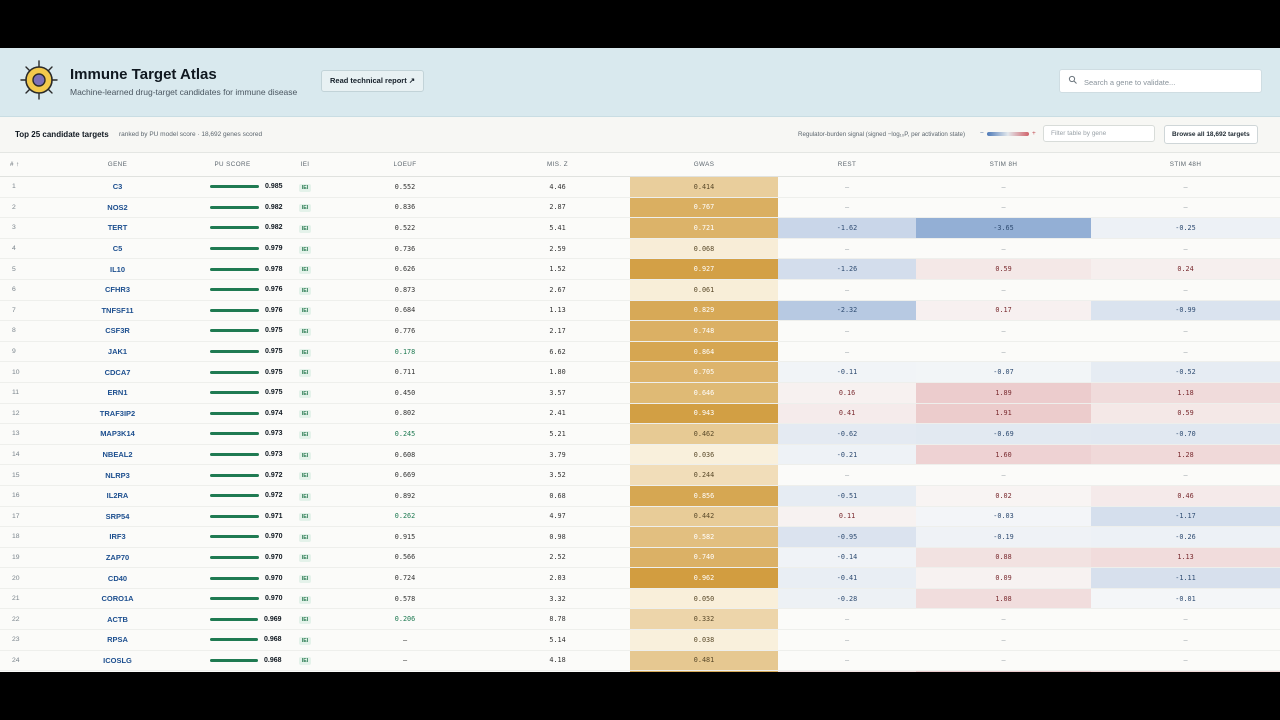  Describe the element at coordinates (27, 165) in the screenshot. I see `col-header-rank: # ↑` at that location.